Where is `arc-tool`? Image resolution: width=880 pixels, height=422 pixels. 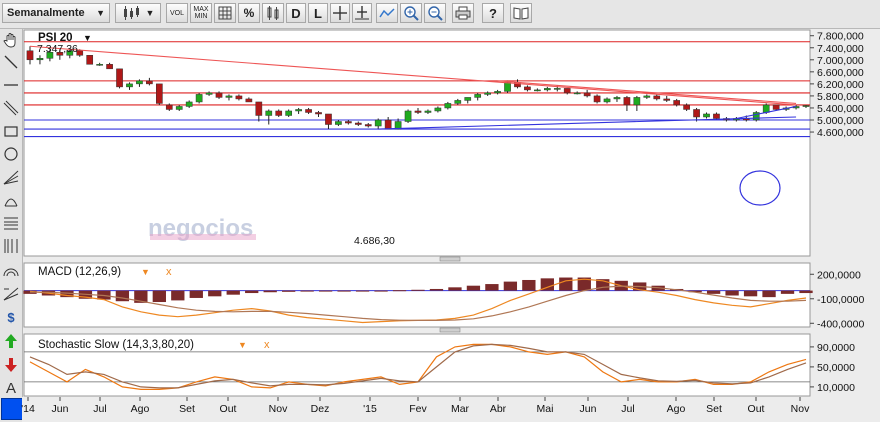
arc-tool is located at coordinates (11, 200).